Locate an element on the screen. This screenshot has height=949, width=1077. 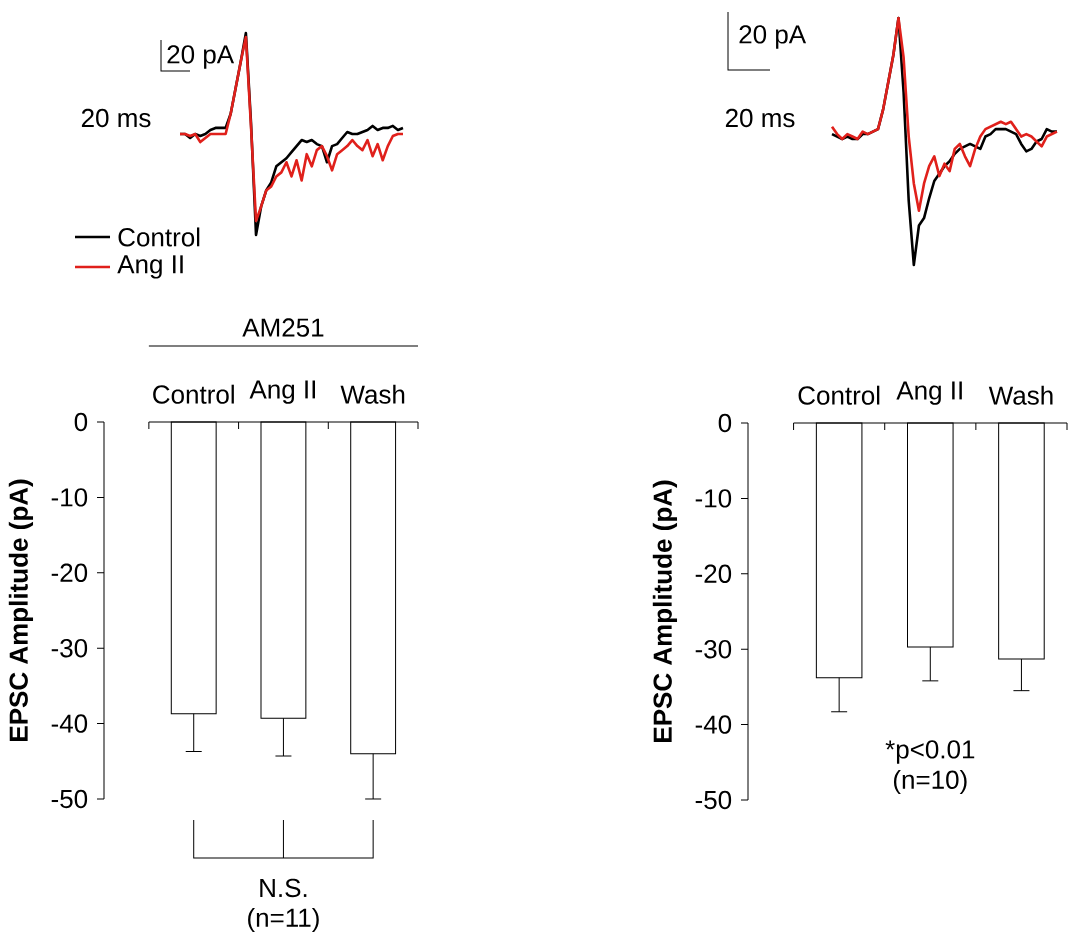
text: 20 pA is located at coordinates (773, 37).